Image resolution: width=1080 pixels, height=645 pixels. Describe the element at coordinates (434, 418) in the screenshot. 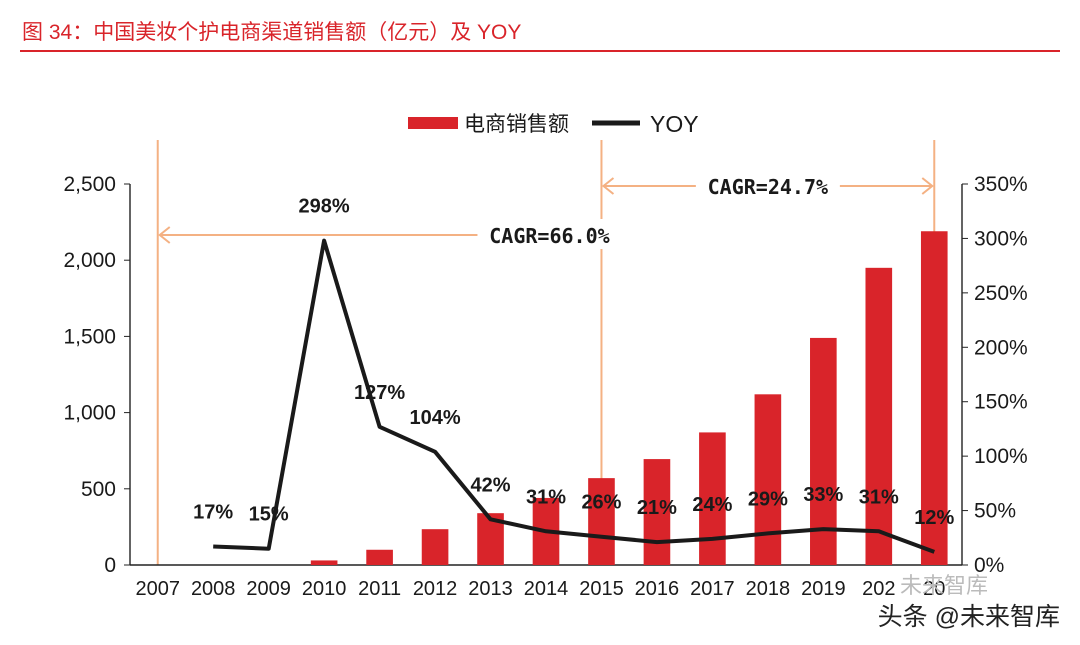

I see `yoy-data-label: 104%` at that location.